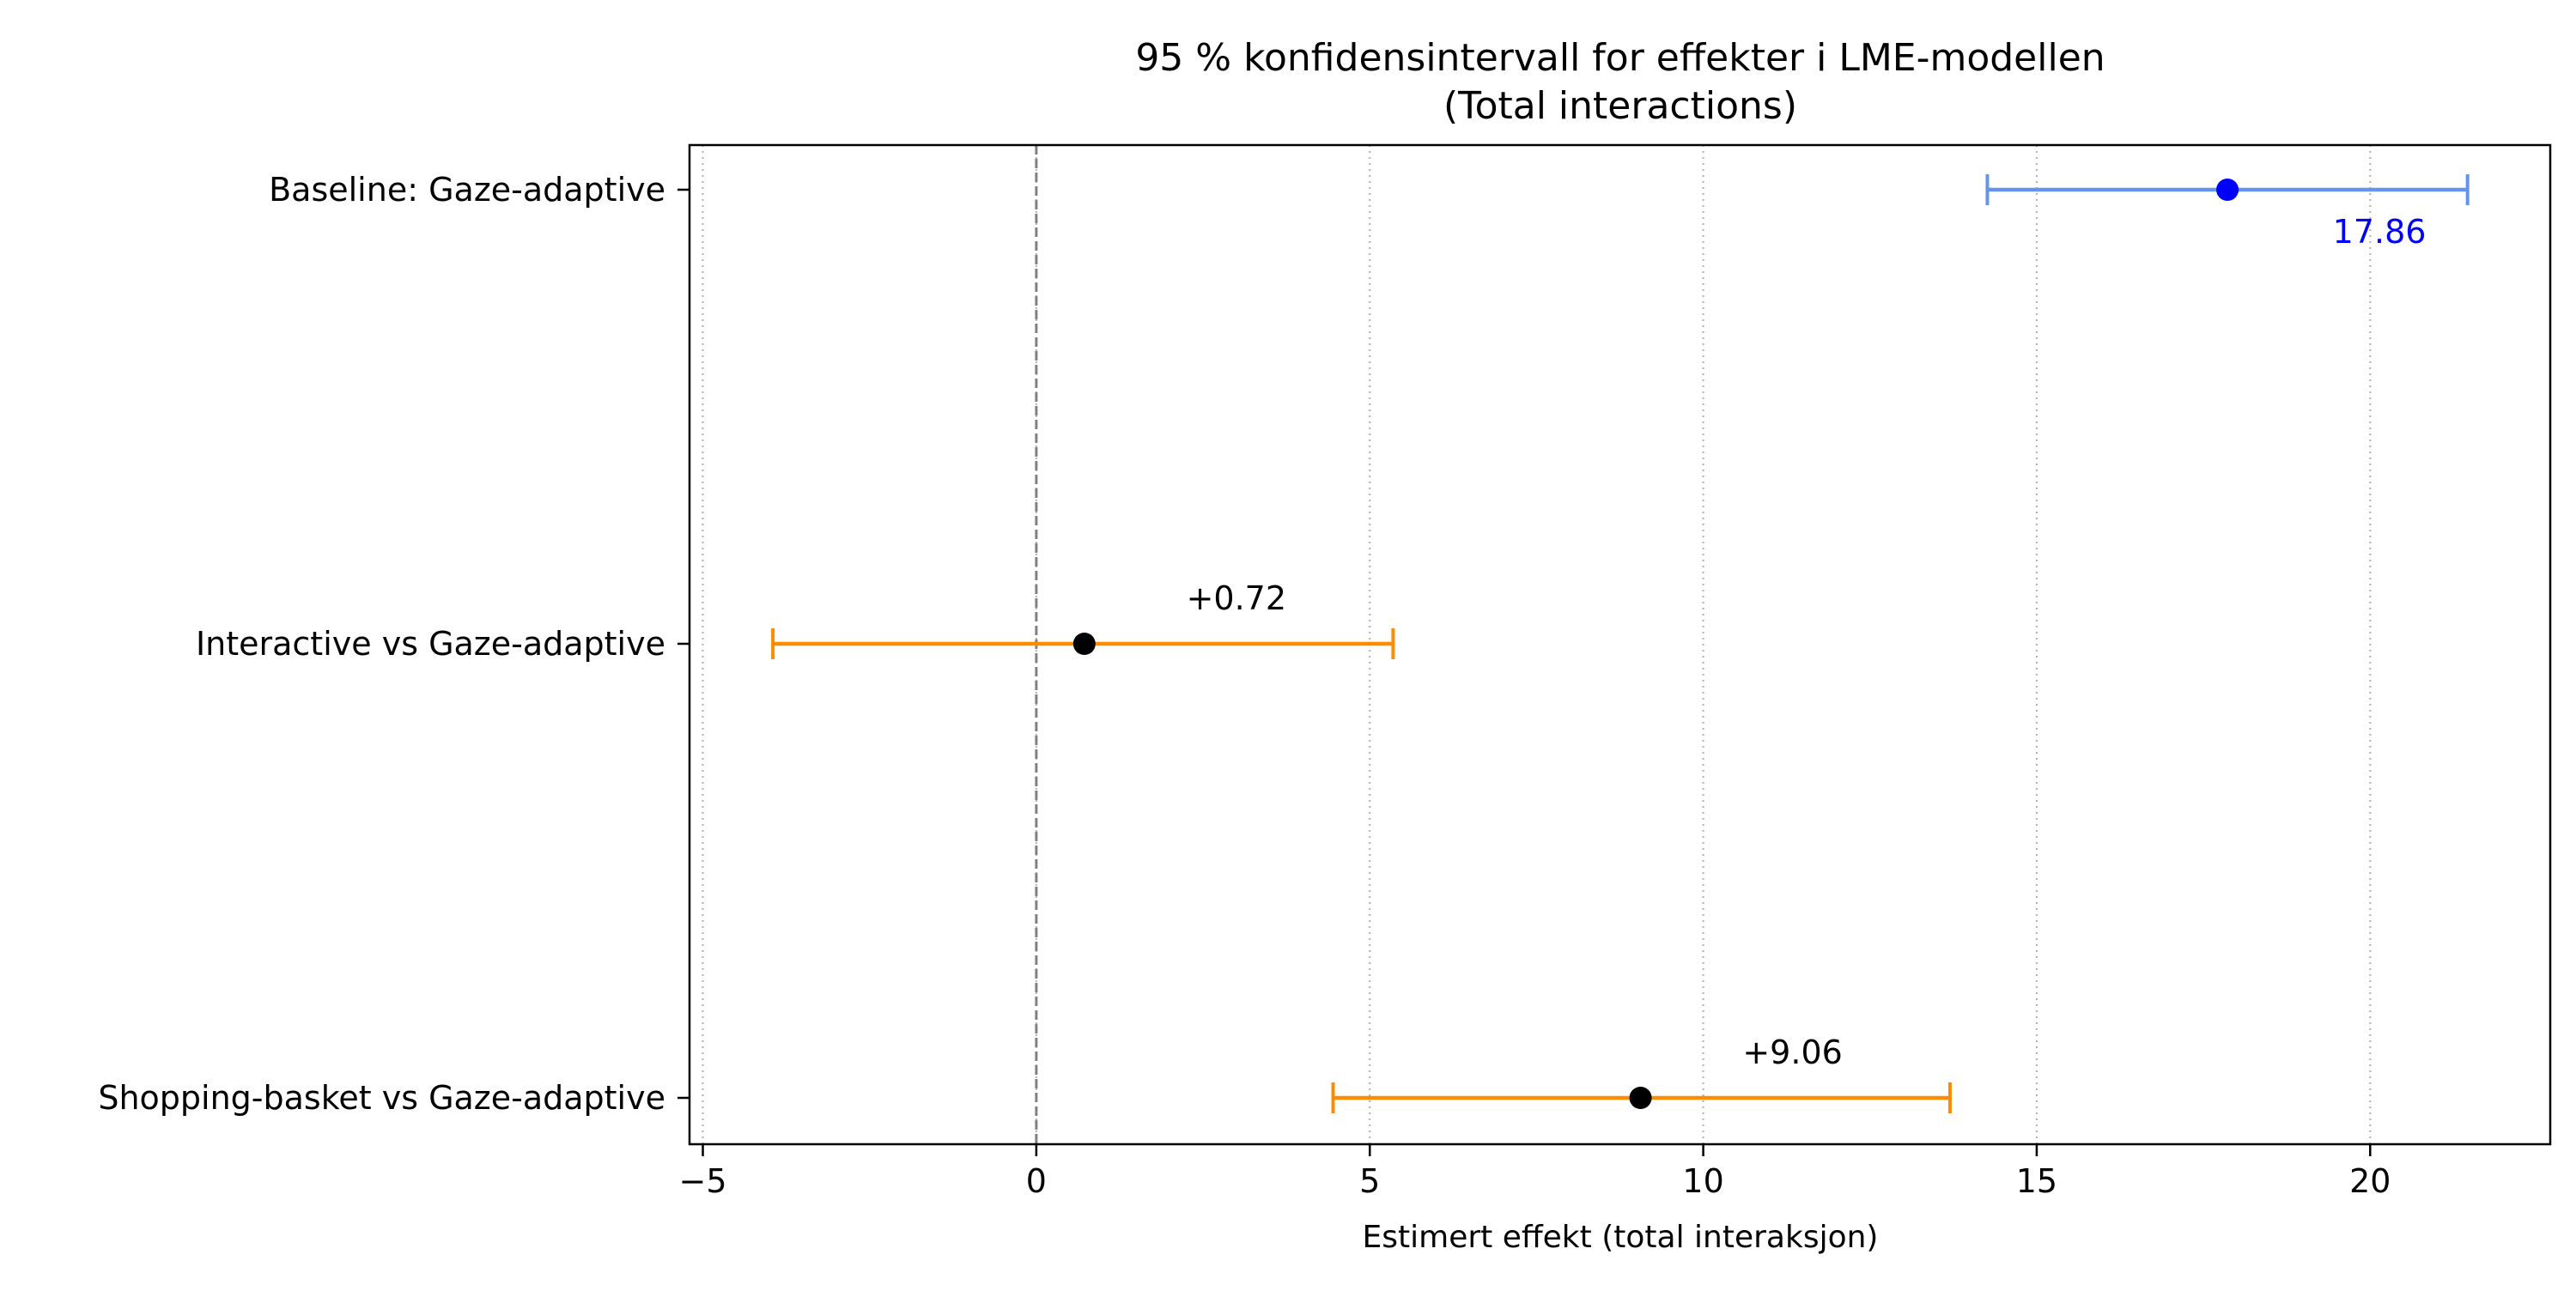 The image size is (2576, 1291). Describe the element at coordinates (1236, 598) in the screenshot. I see `data-label: +0.72` at that location.